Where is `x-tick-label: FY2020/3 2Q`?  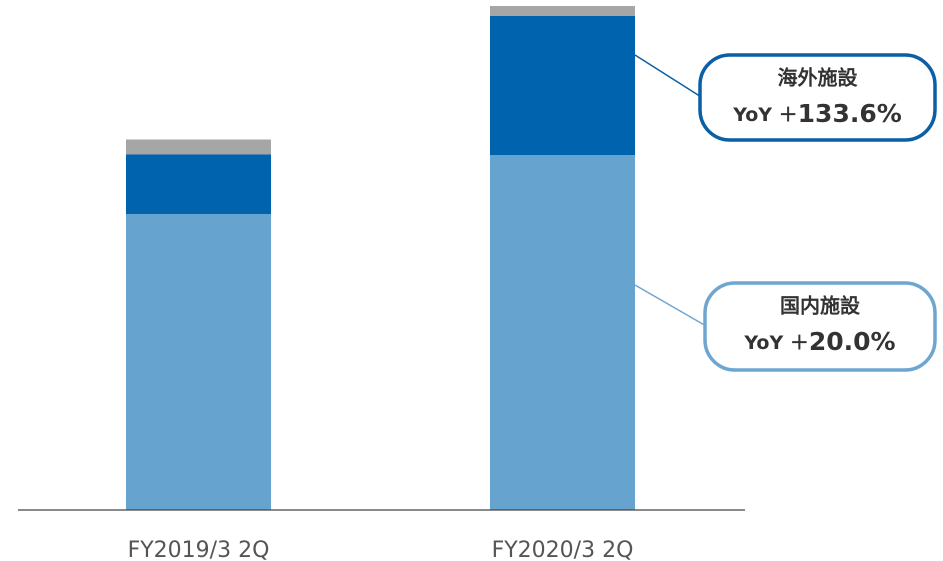 x-tick-label: FY2020/3 2Q is located at coordinates (563, 549).